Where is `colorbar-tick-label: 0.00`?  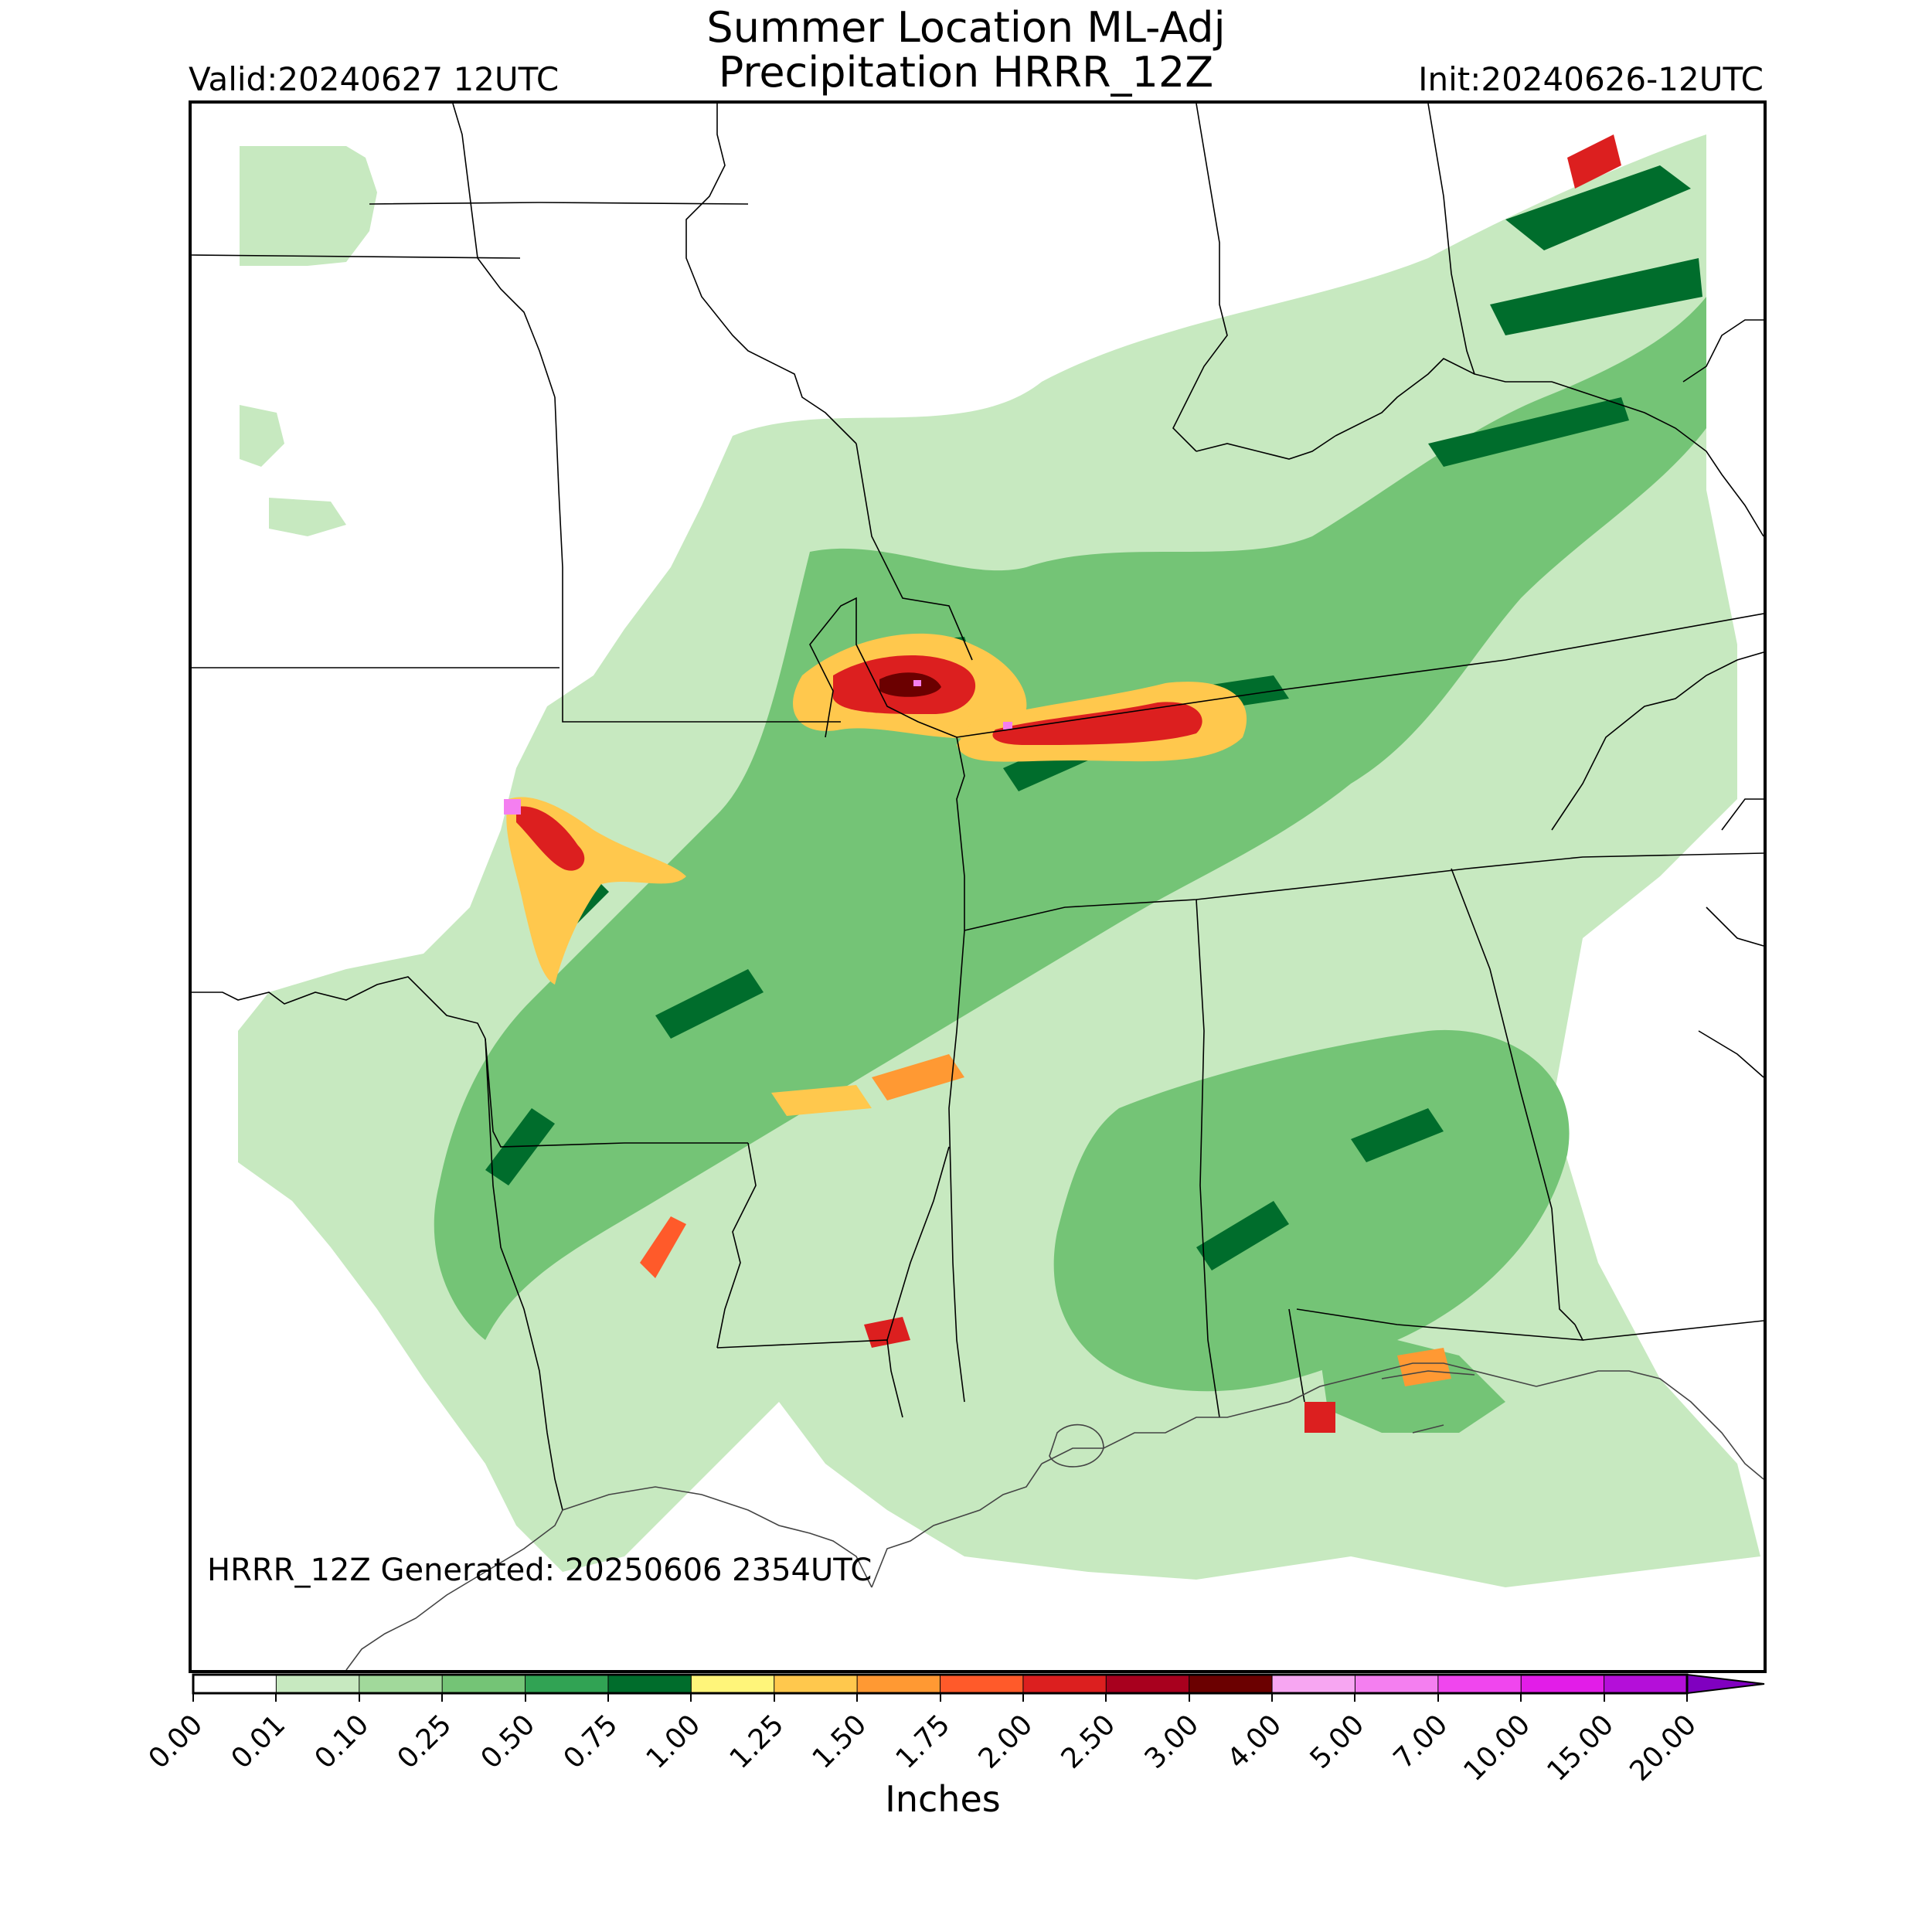 colorbar-tick-label: 0.00 is located at coordinates (176, 1742).